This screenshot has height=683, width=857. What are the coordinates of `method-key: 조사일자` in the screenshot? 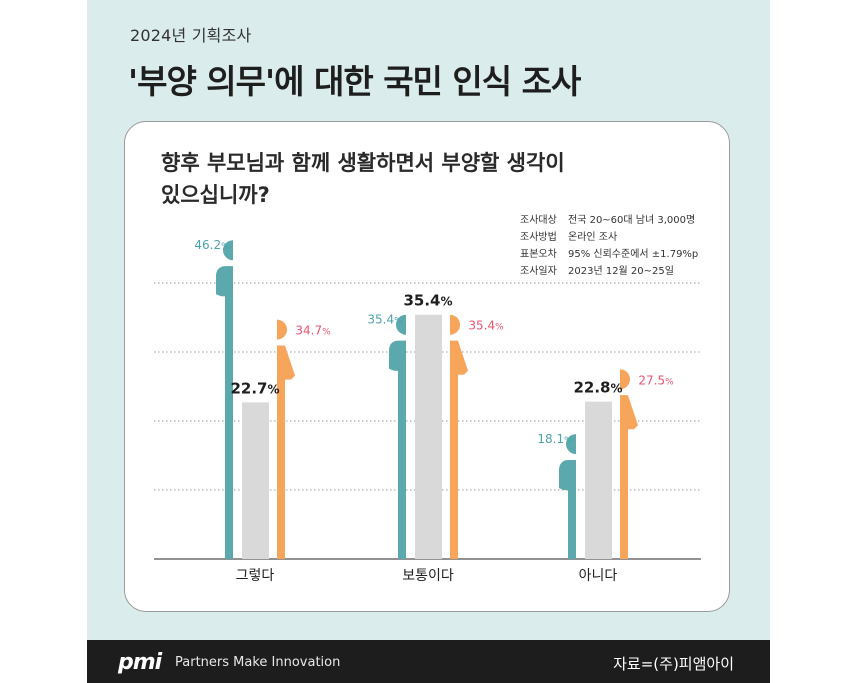 It's located at (538, 271).